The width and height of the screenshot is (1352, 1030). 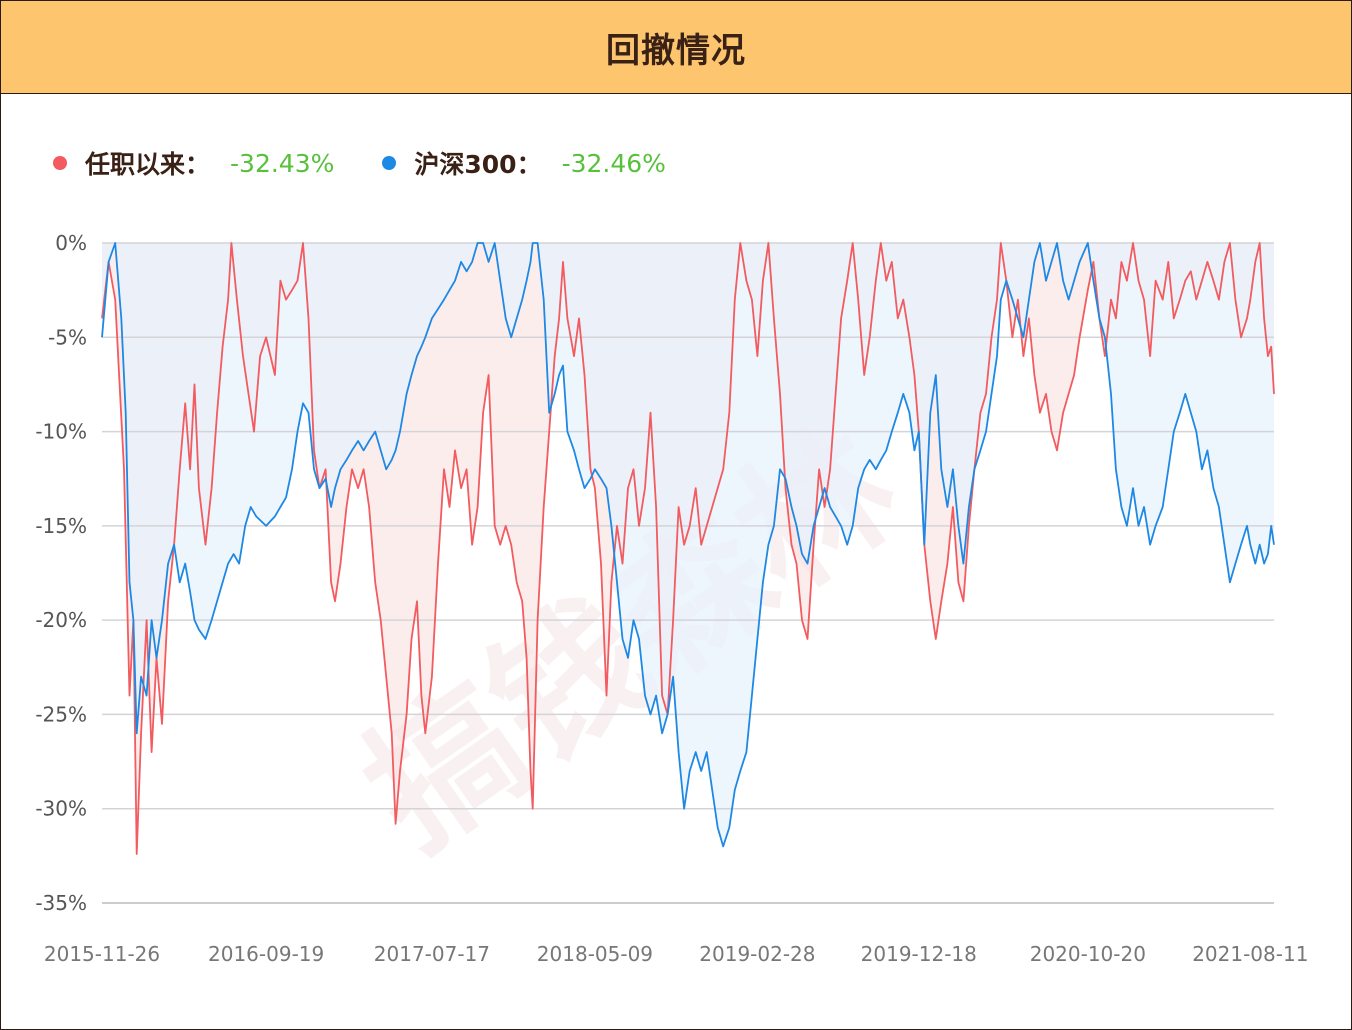 I want to click on x-tick-label: 2017-07-17, so click(x=432, y=954).